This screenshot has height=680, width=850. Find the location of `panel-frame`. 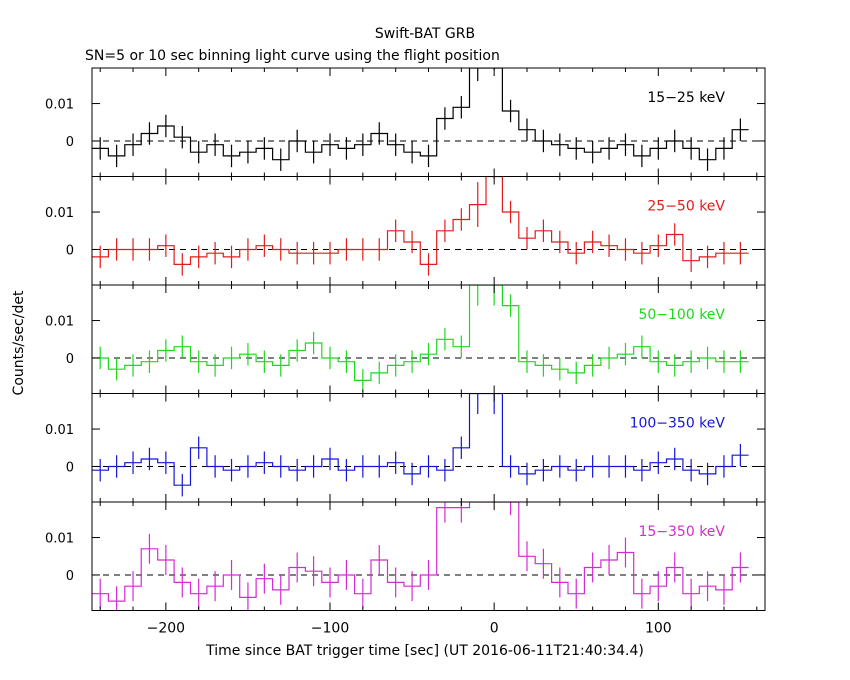

panel-frame is located at coordinates (428, 339).